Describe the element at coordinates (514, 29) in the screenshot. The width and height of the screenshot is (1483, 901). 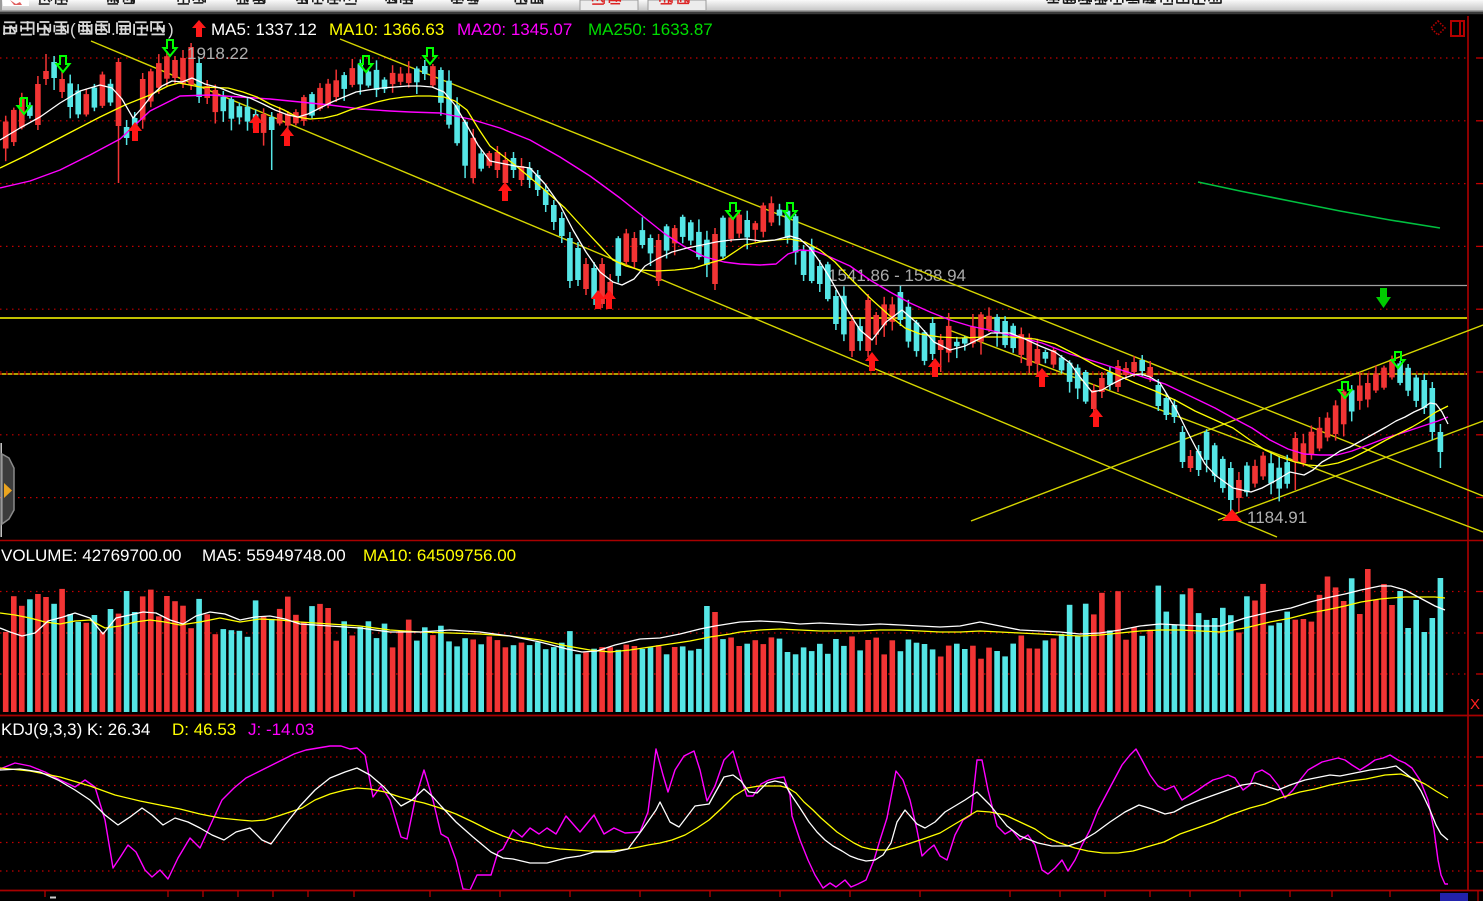
I see `svg-text: MA20: 1345.07` at that location.